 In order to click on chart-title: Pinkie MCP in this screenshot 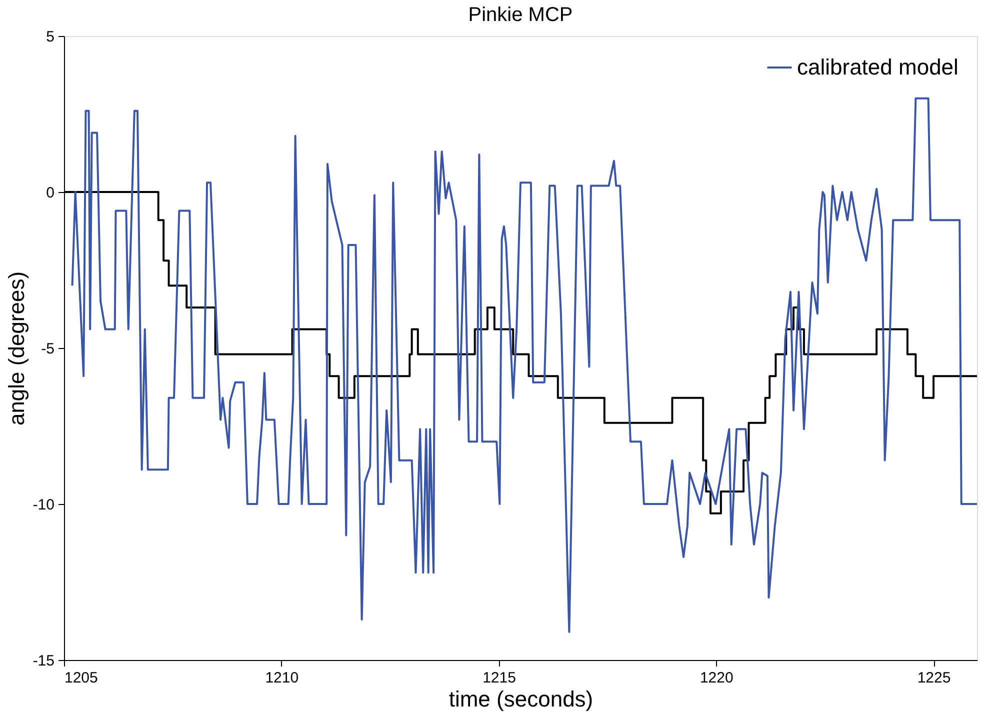, I will do `click(520, 15)`.